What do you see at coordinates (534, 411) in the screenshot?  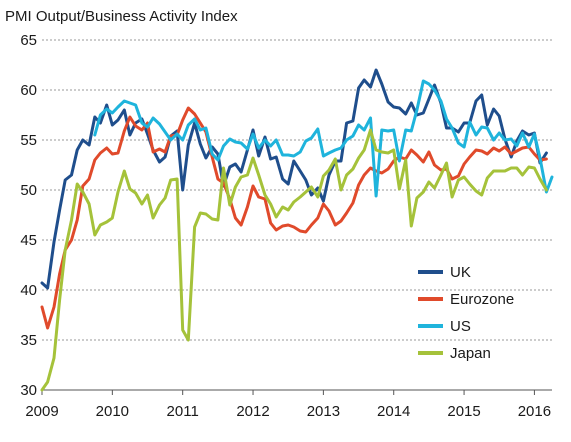 I see `x-tick-label: 2016` at bounding box center [534, 411].